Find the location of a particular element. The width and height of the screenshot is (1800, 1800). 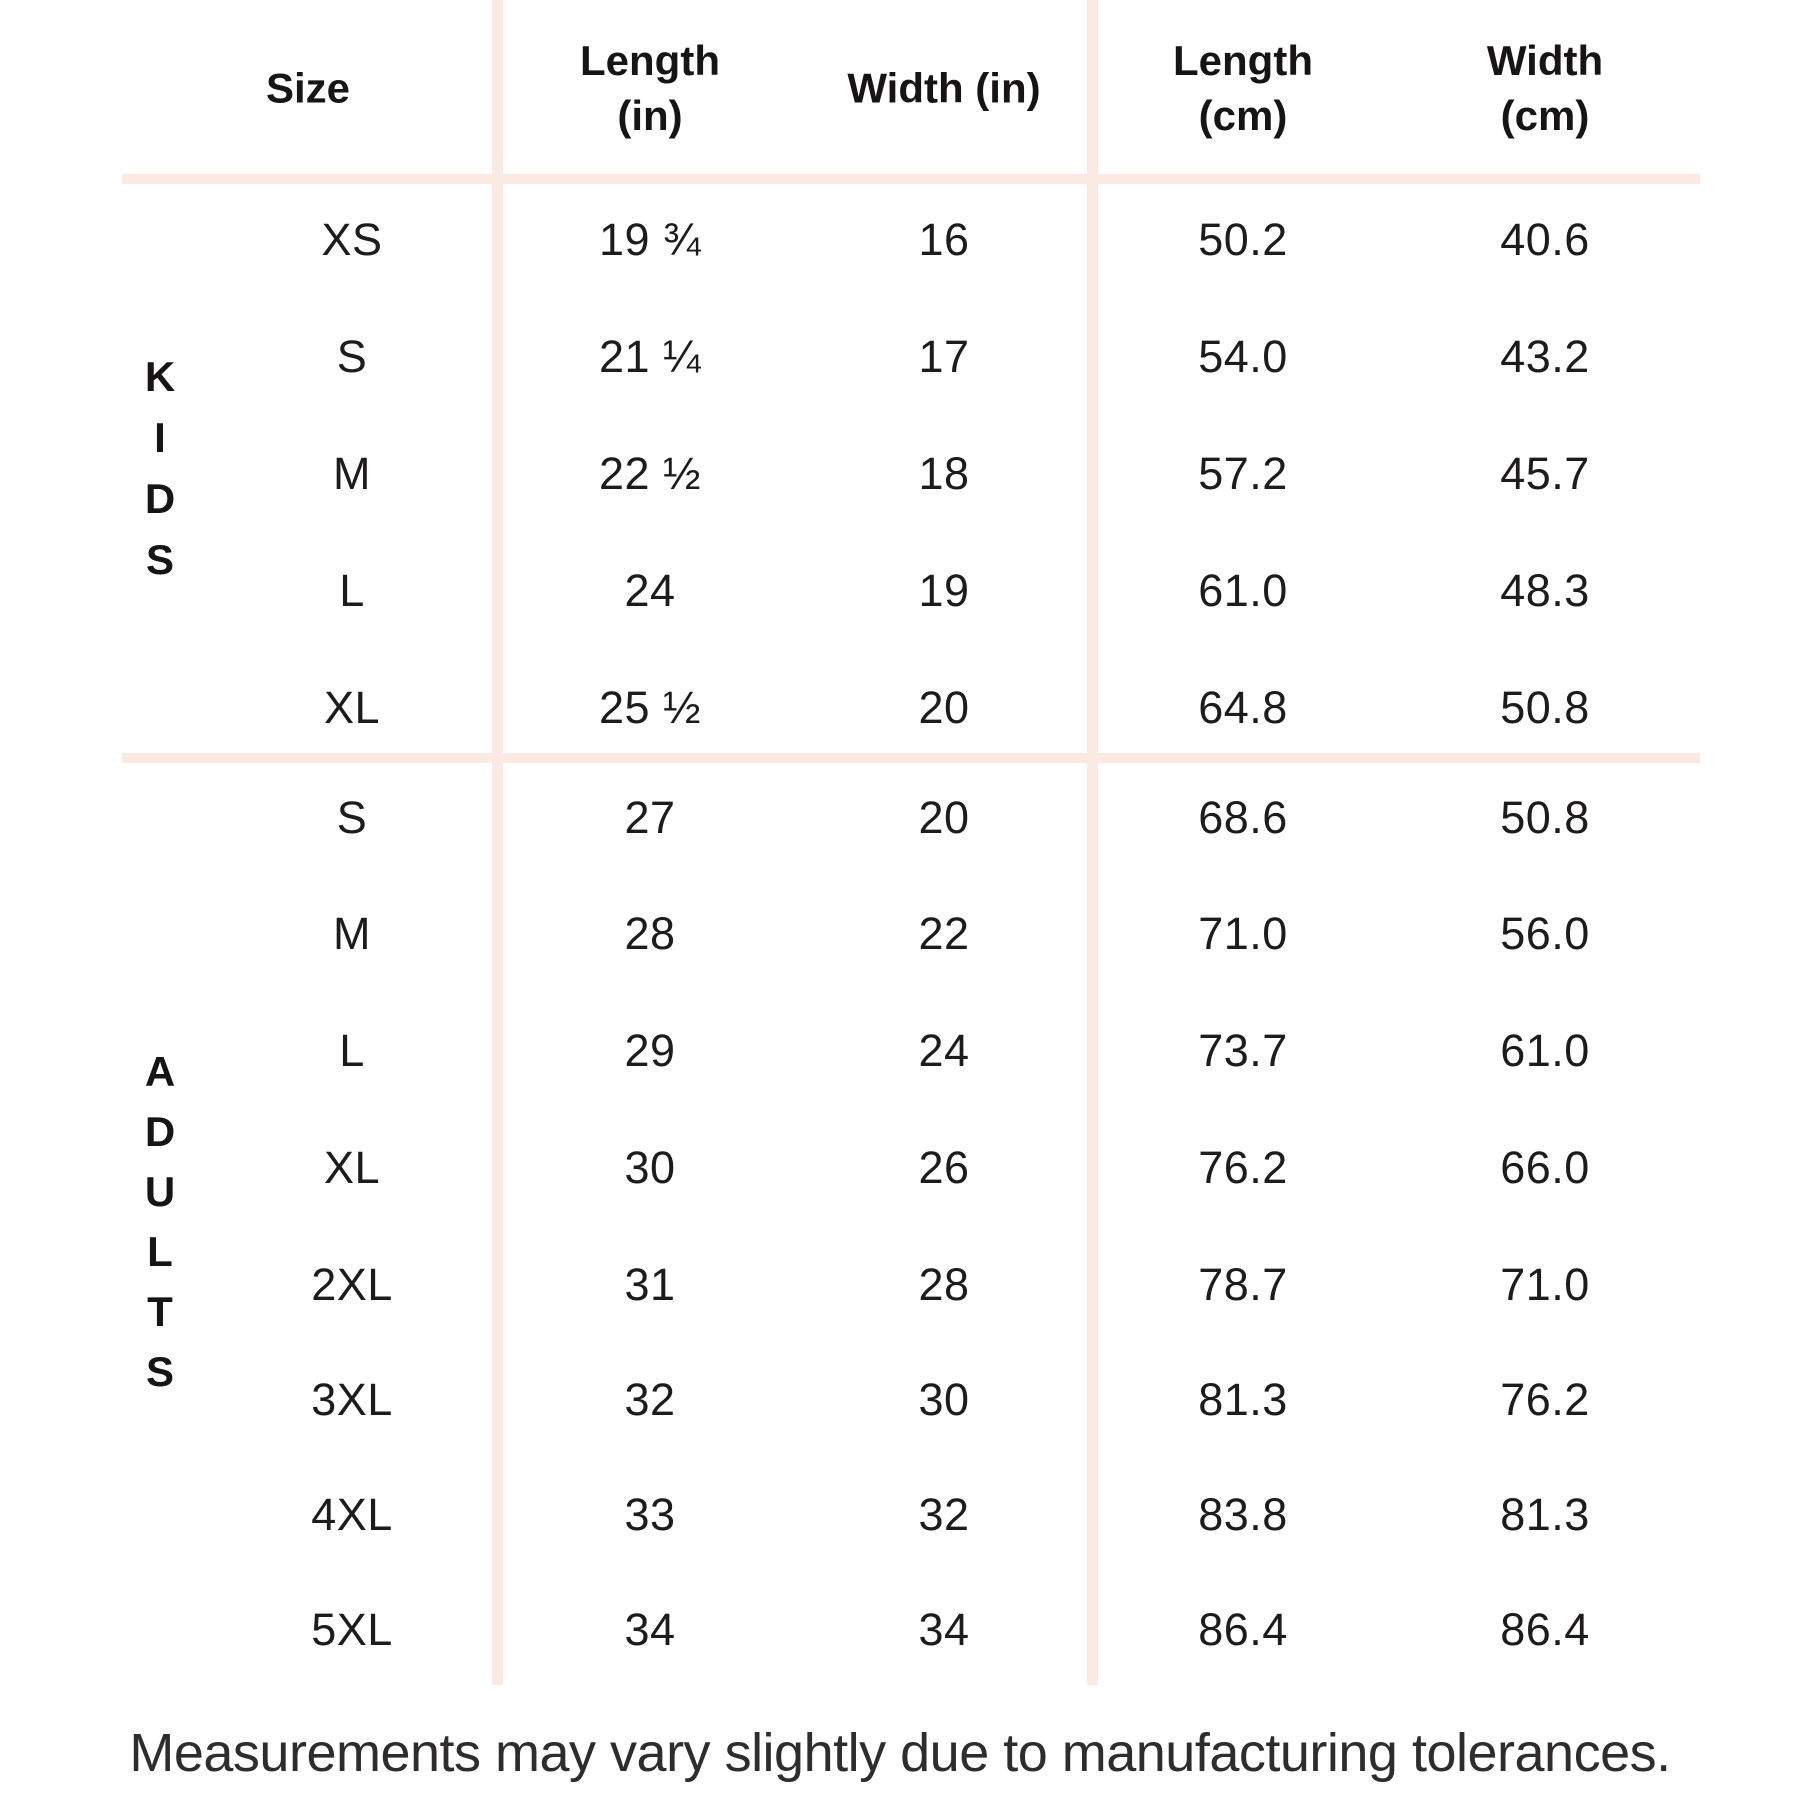

adults-label-letter: T is located at coordinates (160, 1311).